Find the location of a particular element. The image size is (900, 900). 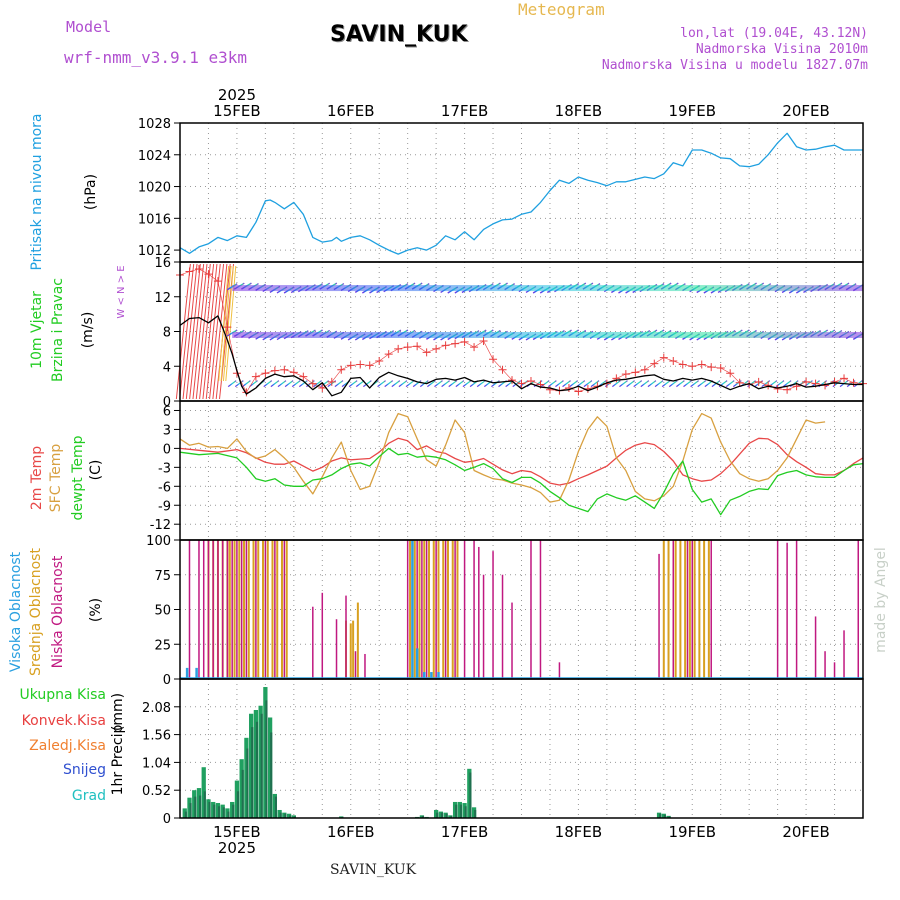

y-tick-label: 6 is located at coordinates (167, 411).